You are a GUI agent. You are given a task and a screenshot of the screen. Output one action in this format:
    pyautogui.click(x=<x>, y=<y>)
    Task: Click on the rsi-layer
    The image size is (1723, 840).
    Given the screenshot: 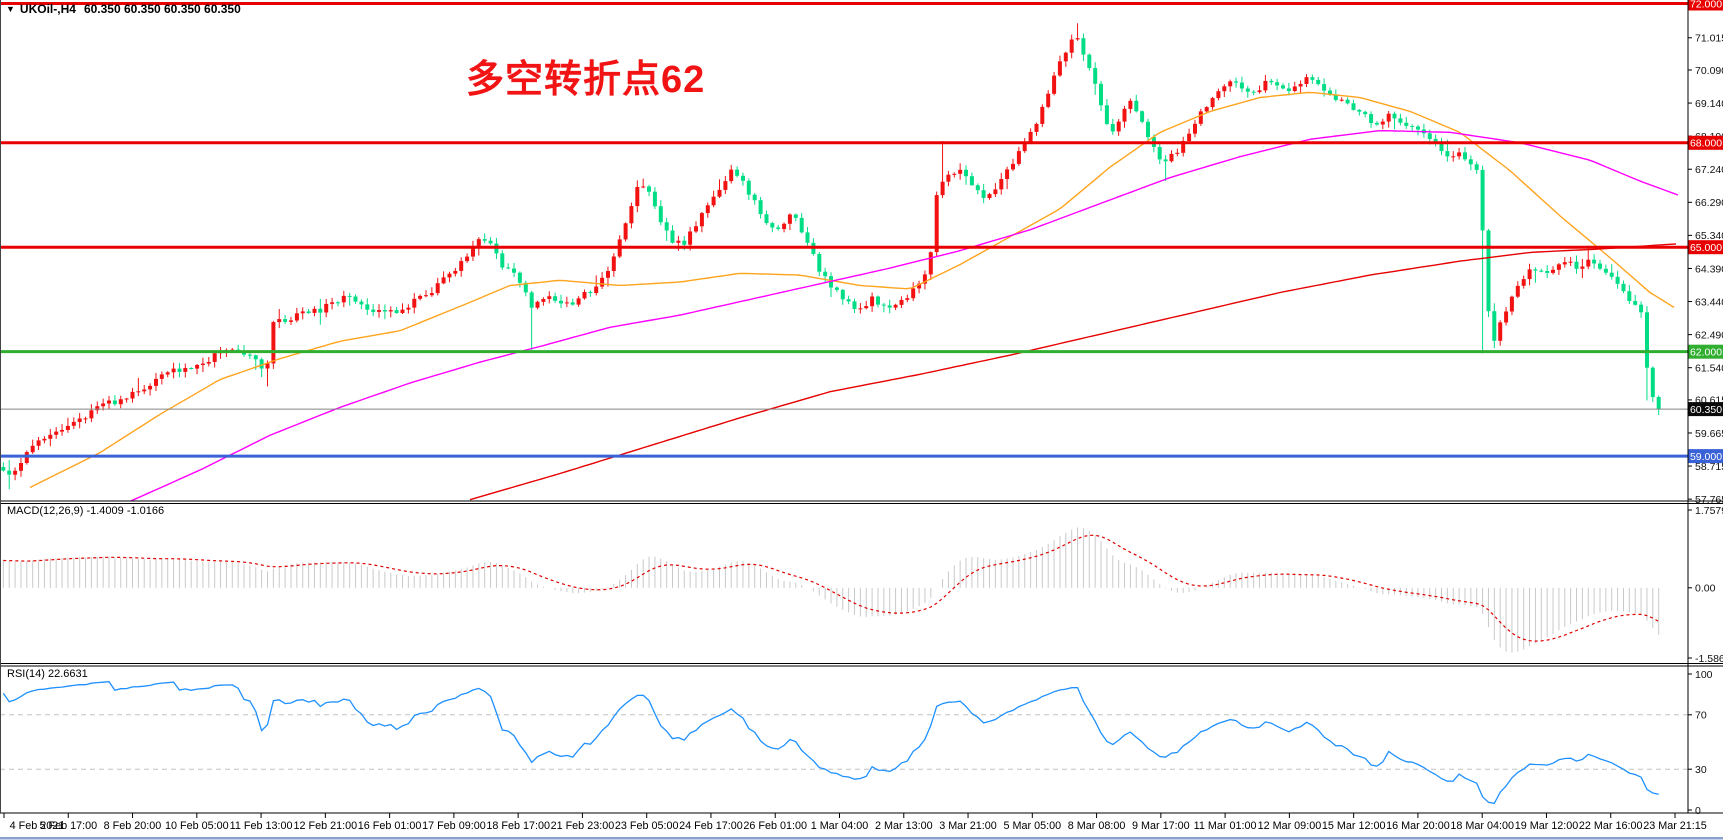 What is the action you would take?
    pyautogui.click(x=844, y=743)
    